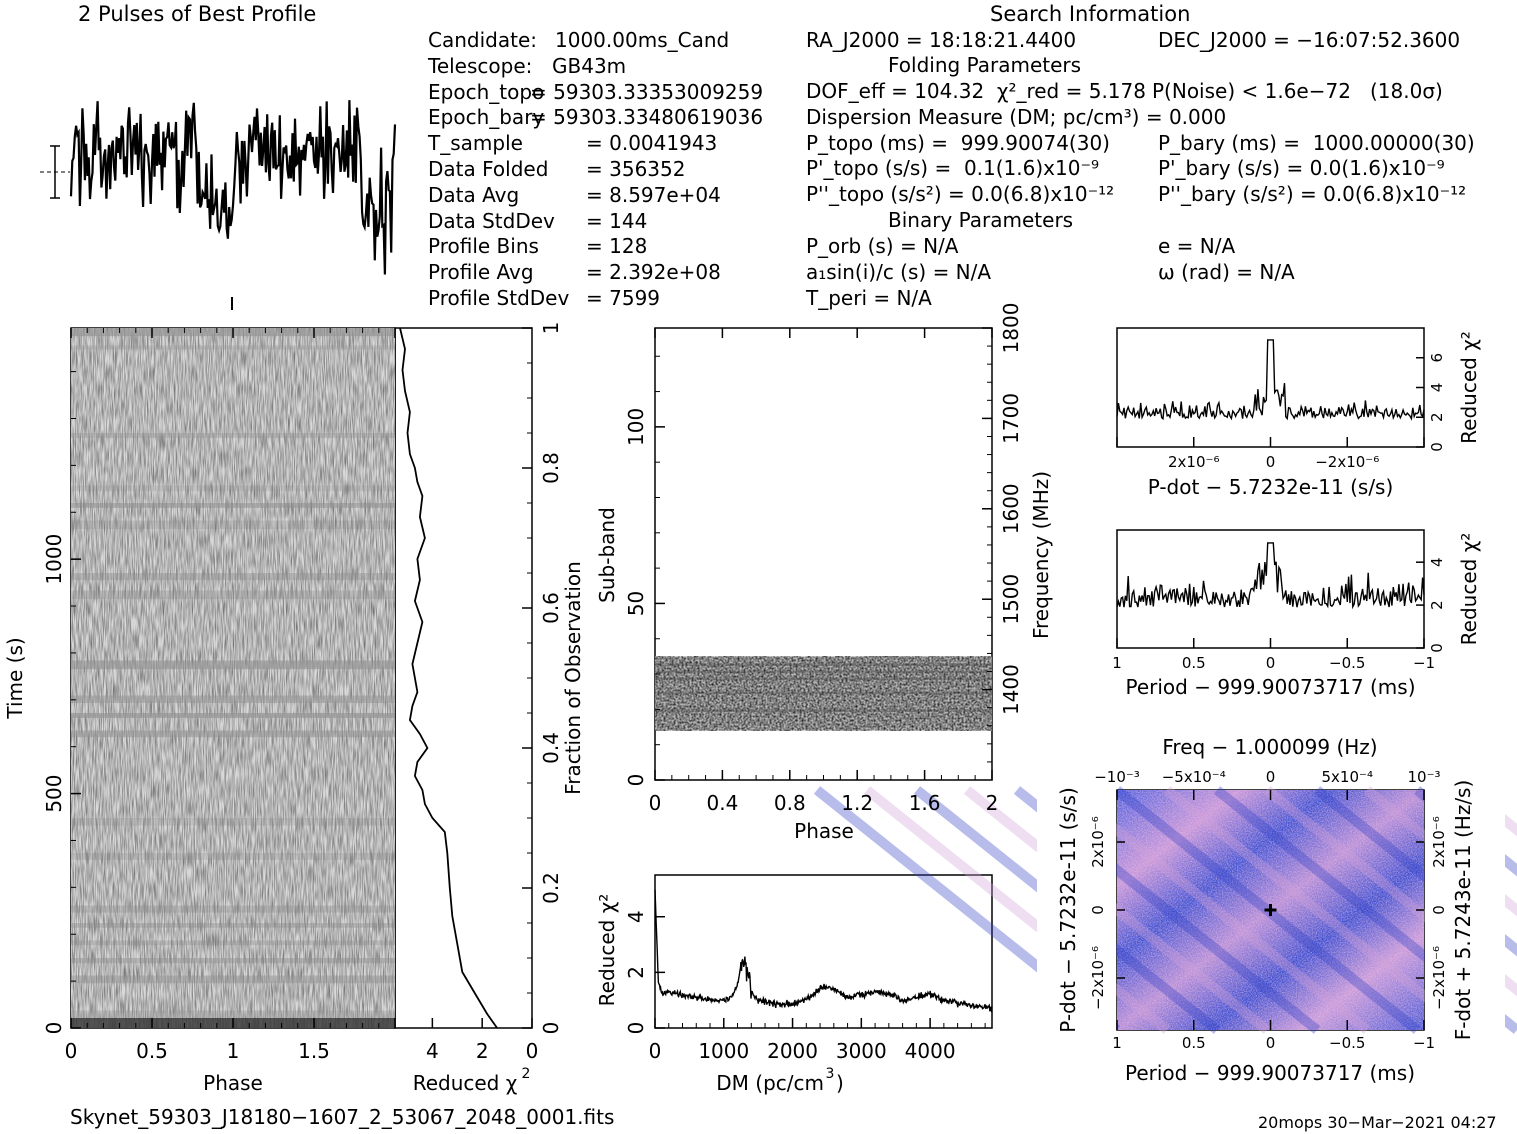 The width and height of the screenshot is (1517, 1134). What do you see at coordinates (1226, 272) in the screenshot?
I see `omega-value: ω (rad) = N/A` at bounding box center [1226, 272].